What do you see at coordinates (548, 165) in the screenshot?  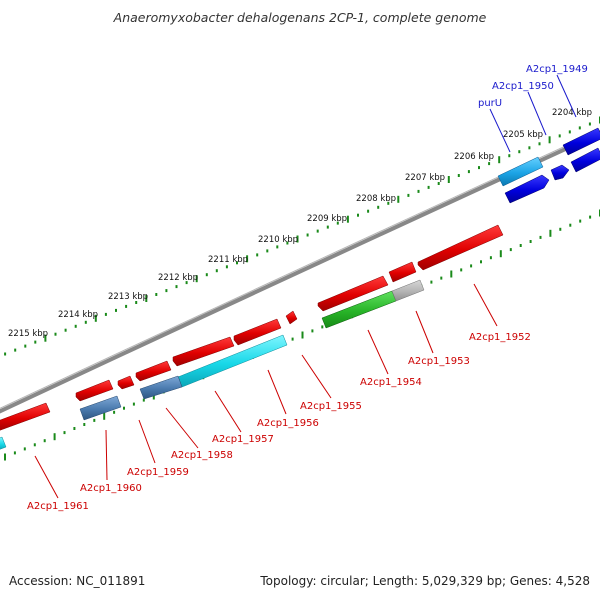 I see `forward-strand-genes` at bounding box center [548, 165].